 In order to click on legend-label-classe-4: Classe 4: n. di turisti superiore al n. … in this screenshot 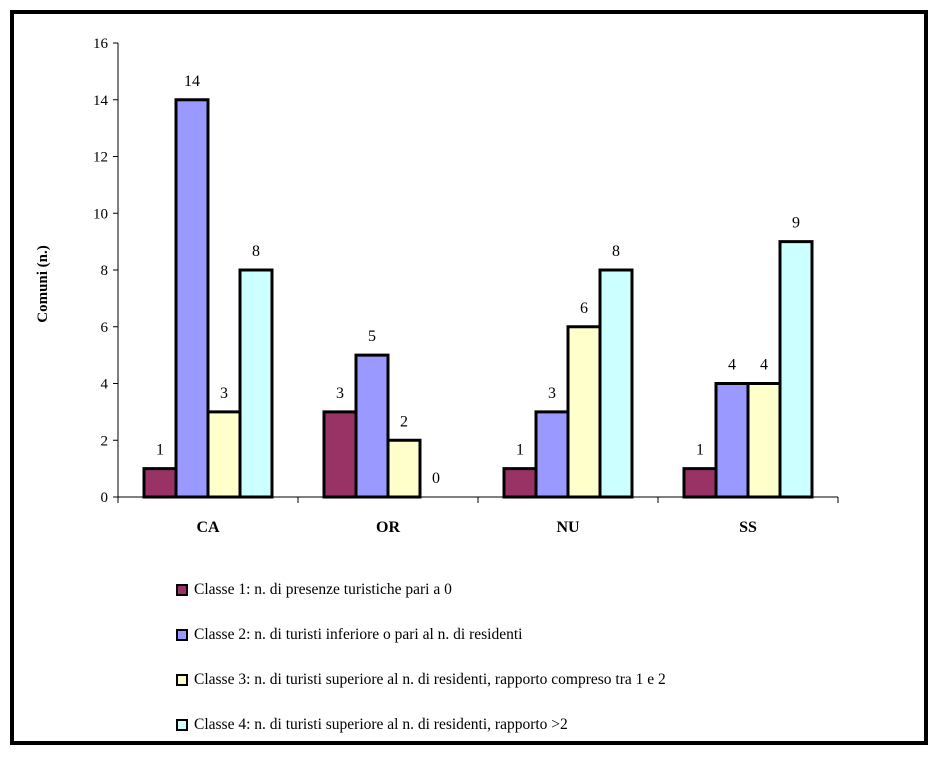, I will do `click(381, 724)`.